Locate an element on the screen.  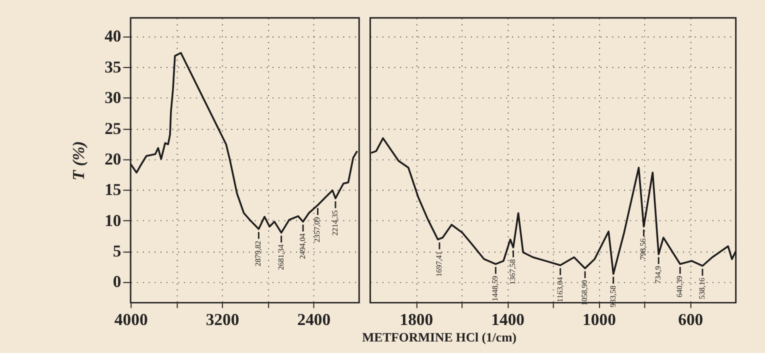
y-tick-label: 25 is located at coordinates (113, 128).